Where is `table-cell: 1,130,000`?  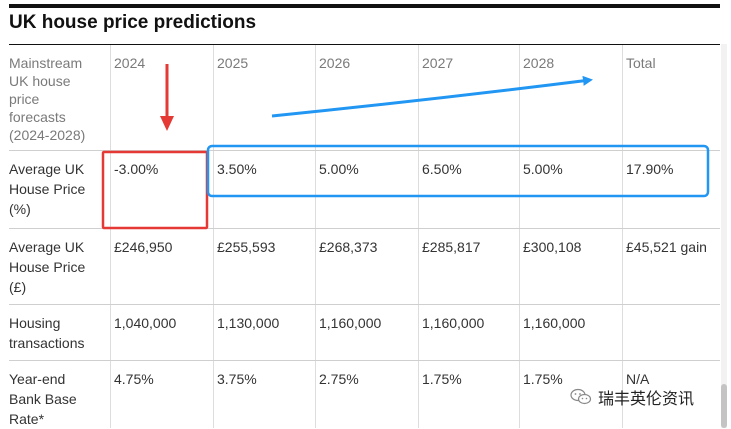
table-cell: 1,130,000 is located at coordinates (264, 332).